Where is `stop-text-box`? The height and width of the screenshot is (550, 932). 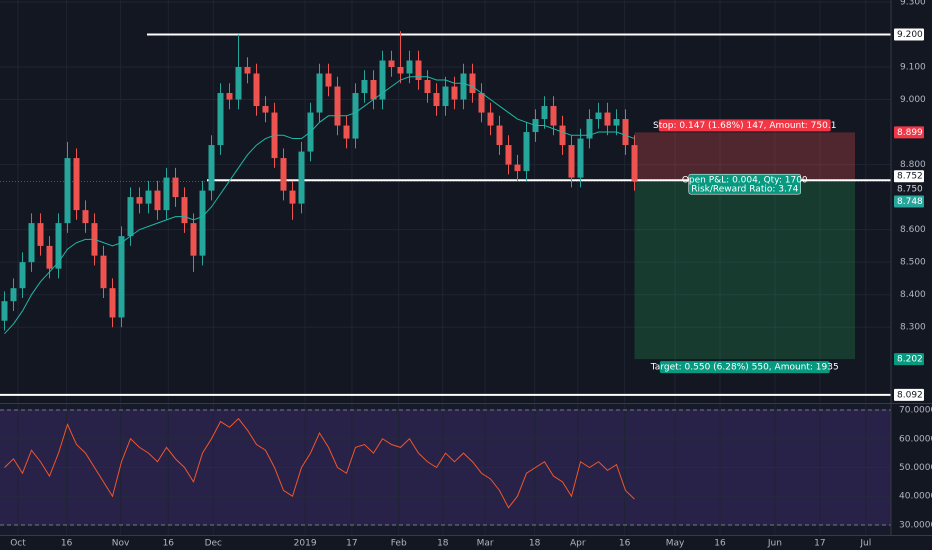
stop-text-box is located at coordinates (744, 125).